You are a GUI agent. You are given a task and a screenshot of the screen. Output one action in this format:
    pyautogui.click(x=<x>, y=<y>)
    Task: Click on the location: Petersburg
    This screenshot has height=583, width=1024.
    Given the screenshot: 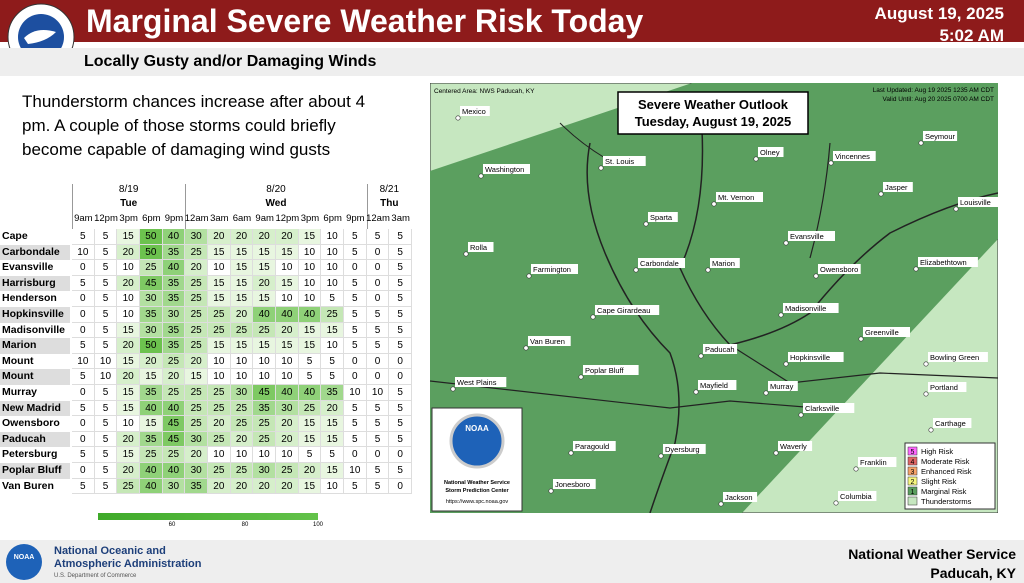 What is the action you would take?
    pyautogui.click(x=35, y=455)
    